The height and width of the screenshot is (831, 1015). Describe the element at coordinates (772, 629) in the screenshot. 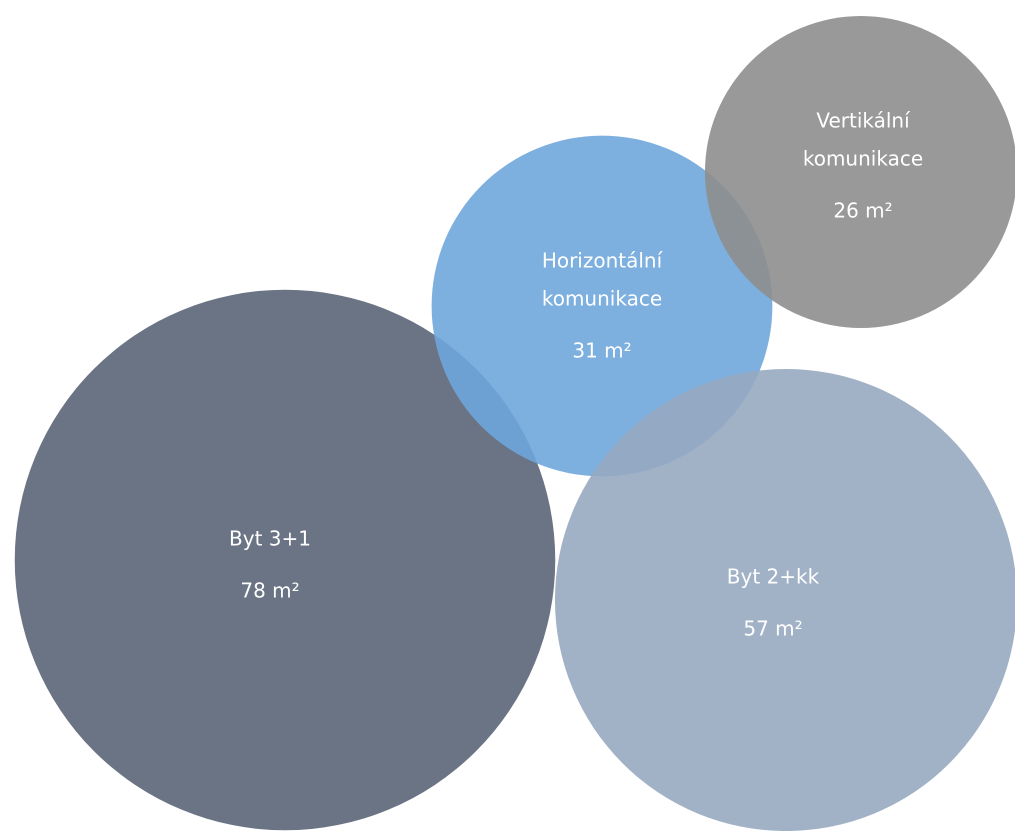

I see `bubble-value: 57 m²` at that location.